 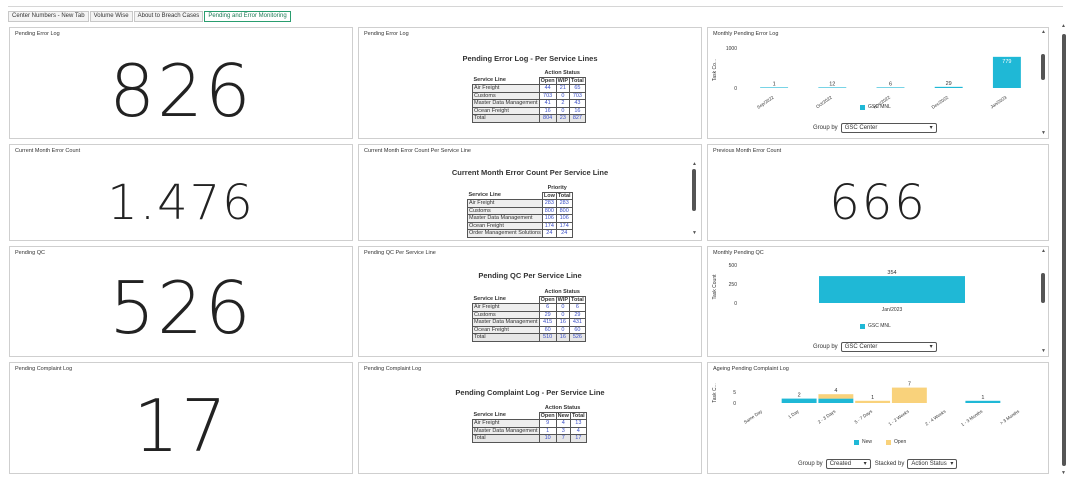 What do you see at coordinates (563, 103) in the screenshot?
I see `pivot-cell: 2` at bounding box center [563, 103].